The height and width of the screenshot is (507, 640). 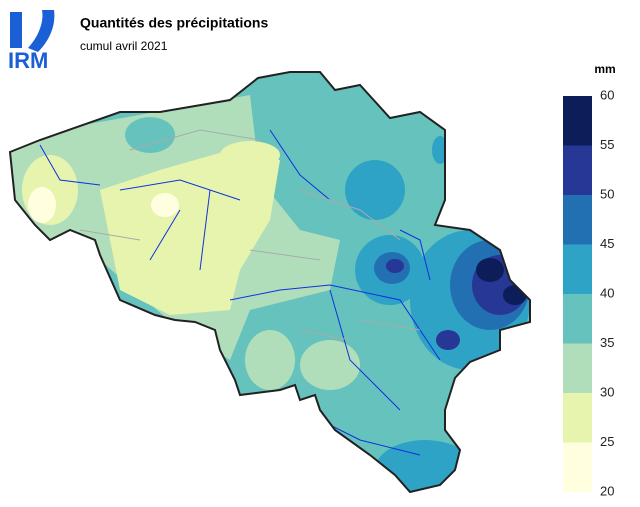 I want to click on legend-unit: mm, so click(x=604, y=69).